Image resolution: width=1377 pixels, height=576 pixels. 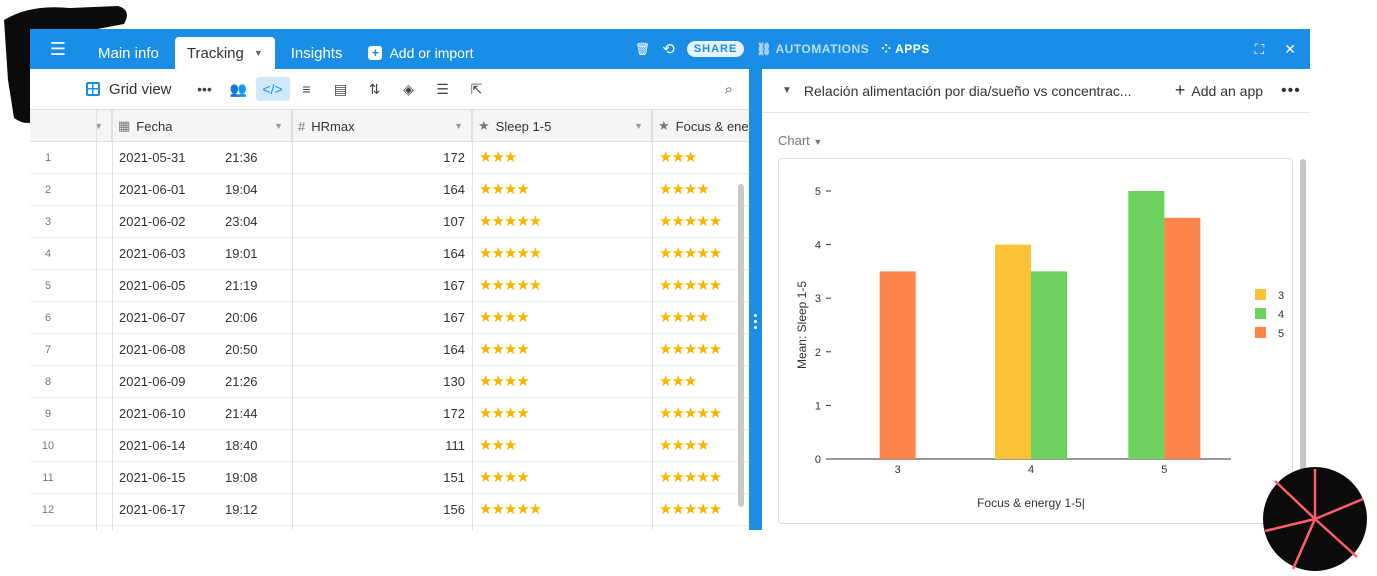 What do you see at coordinates (389, 382) in the screenshot?
I see `table-row: 8 2021-06-09 21:26 130 ★★★★ ★★★` at bounding box center [389, 382].